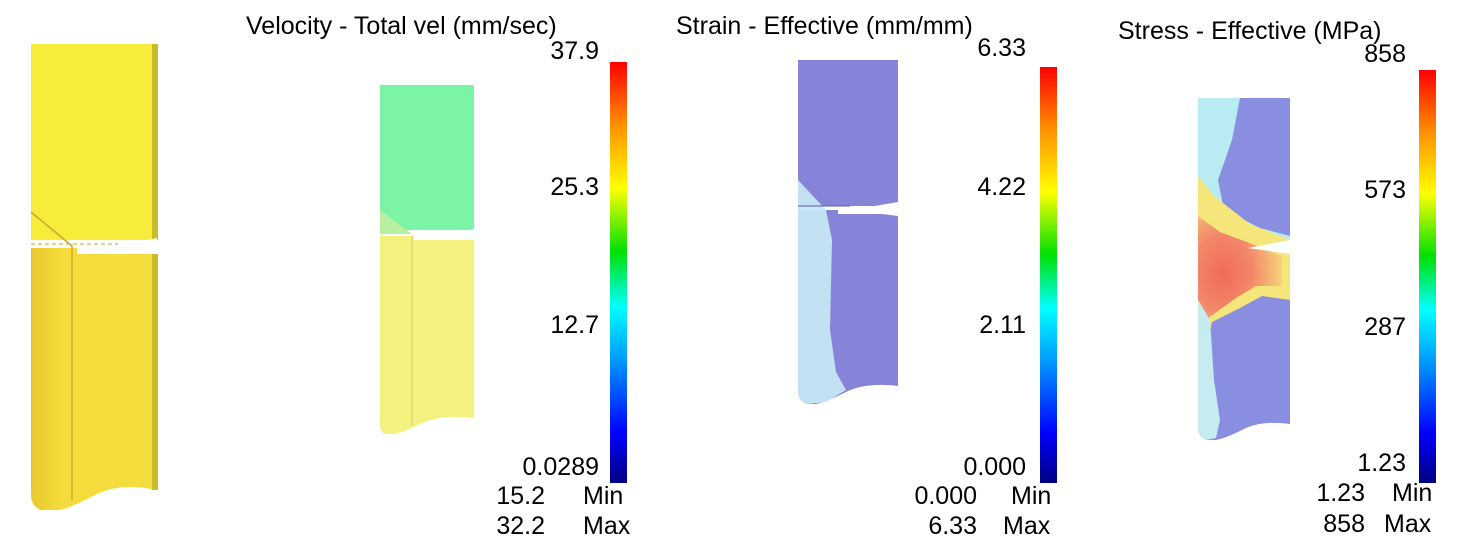 The width and height of the screenshot is (1476, 551). I want to click on velocity-lower-block, so click(427, 322).